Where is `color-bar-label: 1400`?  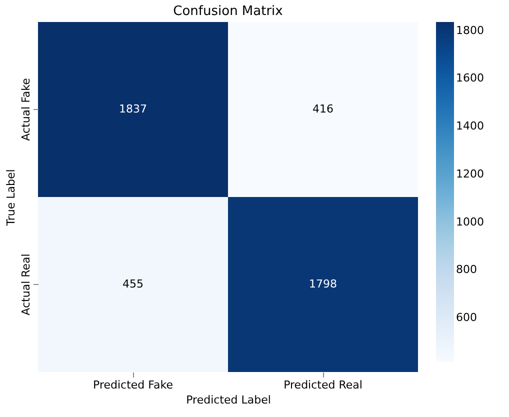 color-bar-label: 1400 is located at coordinates (470, 126).